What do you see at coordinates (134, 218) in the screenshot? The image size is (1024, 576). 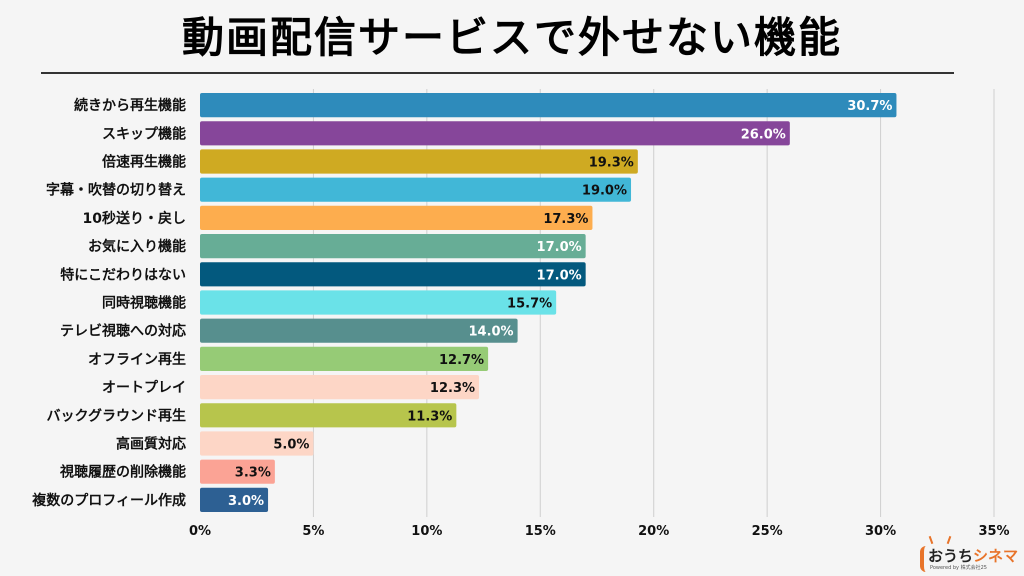 I see `category-label: 10秒送り・戻し` at bounding box center [134, 218].